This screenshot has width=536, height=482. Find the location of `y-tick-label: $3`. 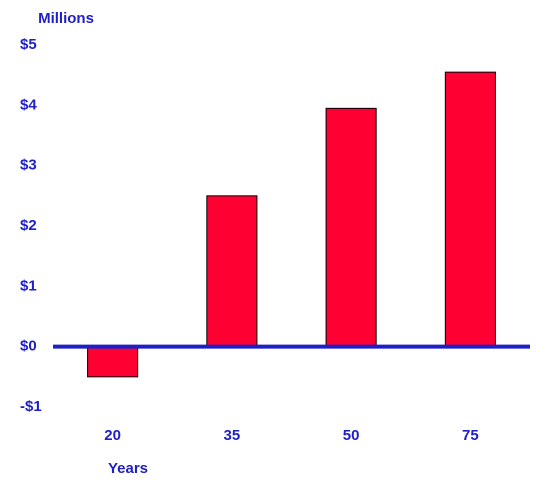

y-tick-label: $3 is located at coordinates (28, 165).